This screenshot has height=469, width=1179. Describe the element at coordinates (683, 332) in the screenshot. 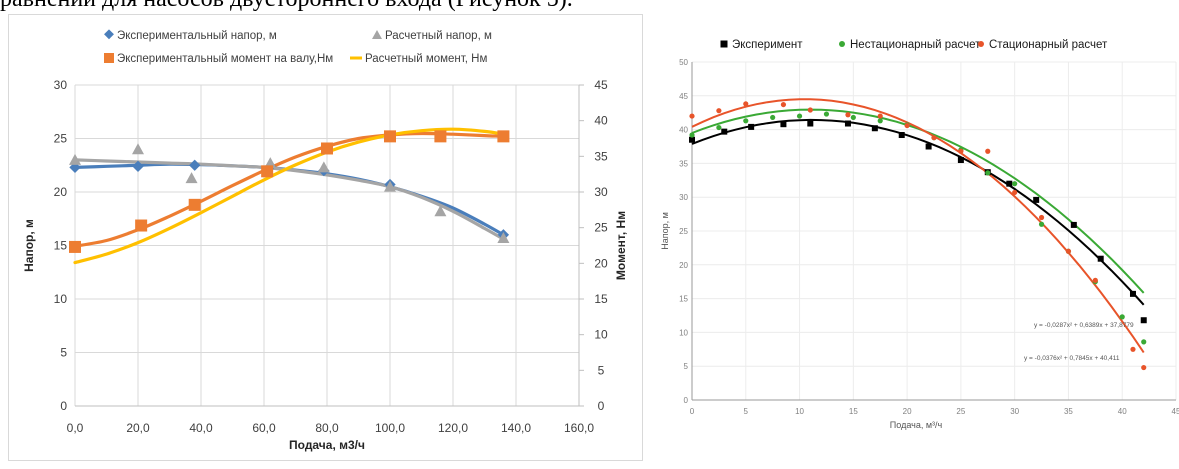

I see `y-tick-label: 10` at that location.